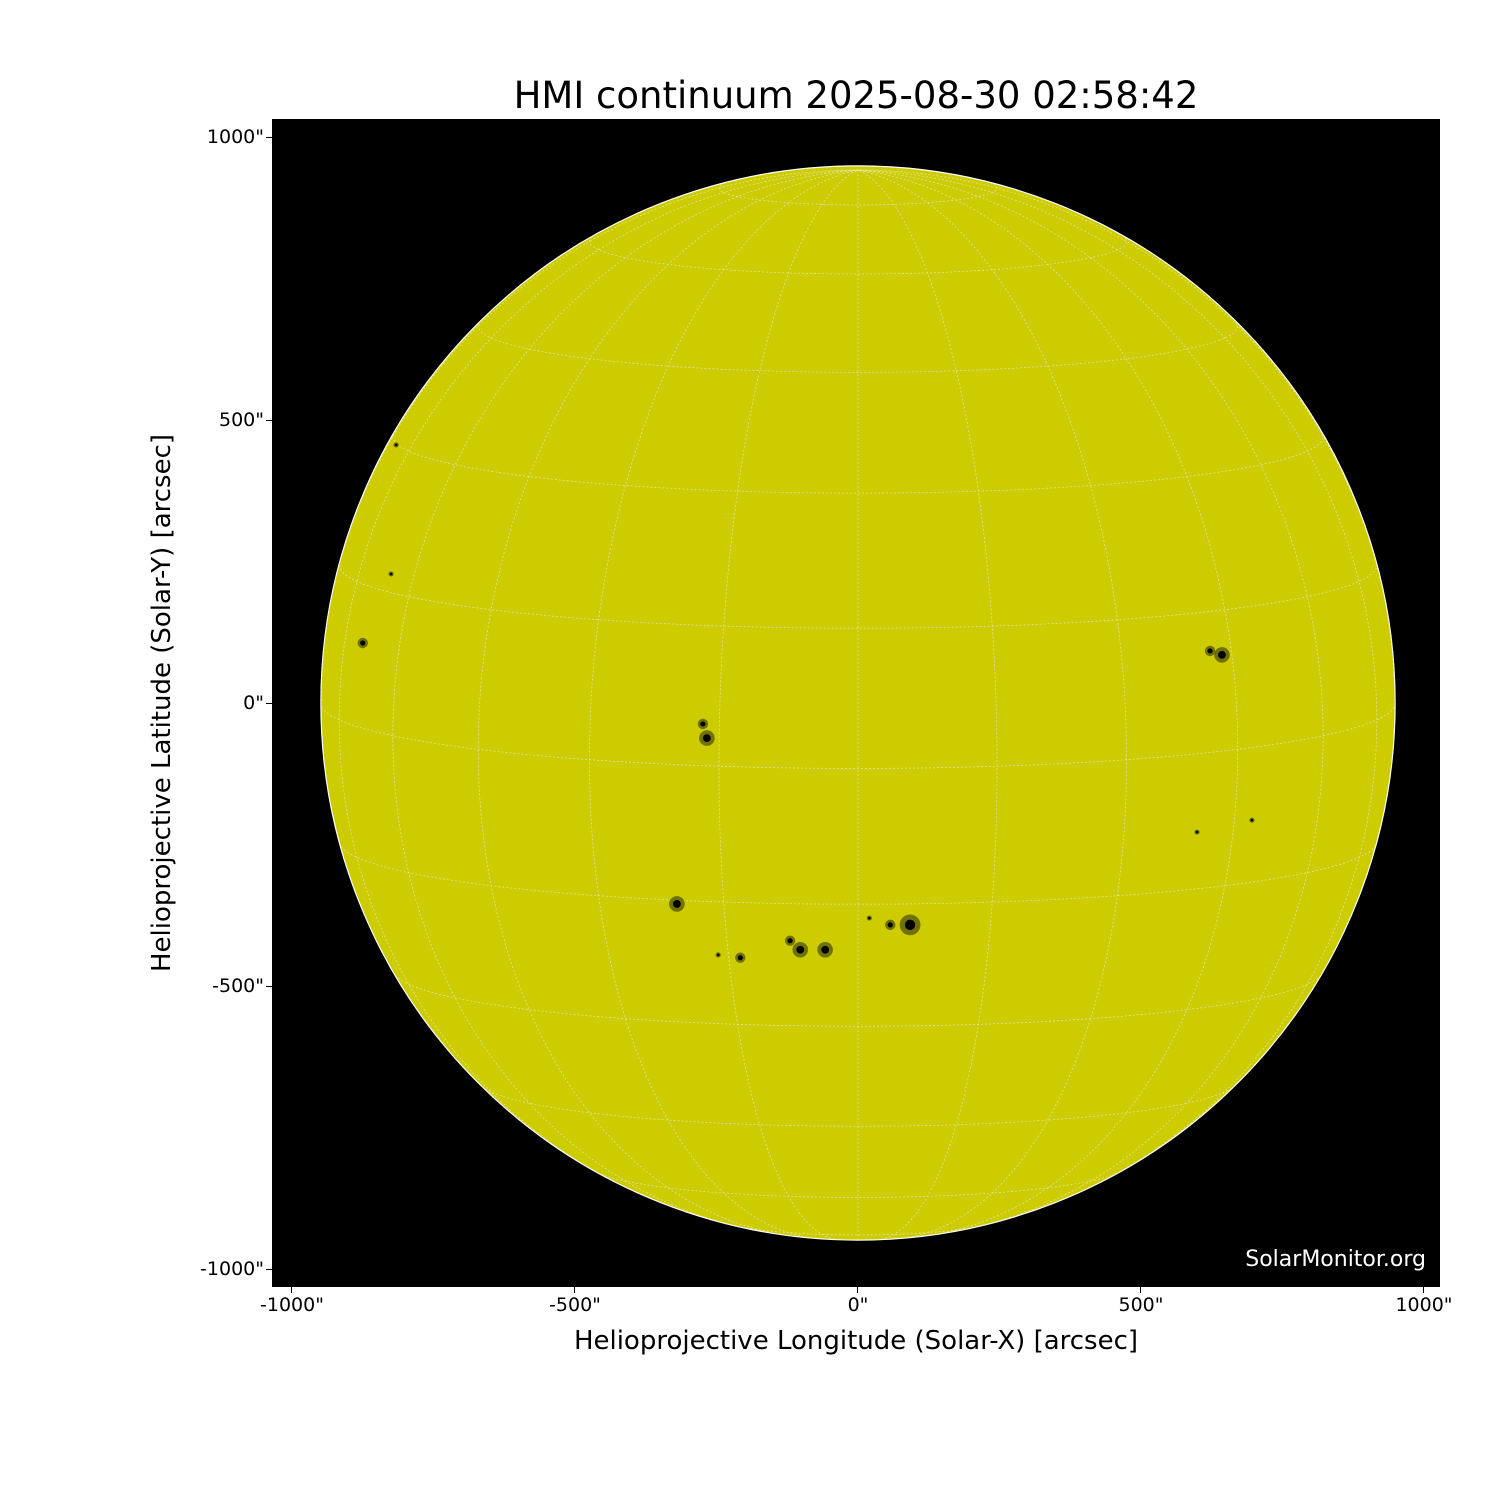 The width and height of the screenshot is (1500, 1500). What do you see at coordinates (1141, 1305) in the screenshot?
I see `x-tick-label: 500"` at bounding box center [1141, 1305].